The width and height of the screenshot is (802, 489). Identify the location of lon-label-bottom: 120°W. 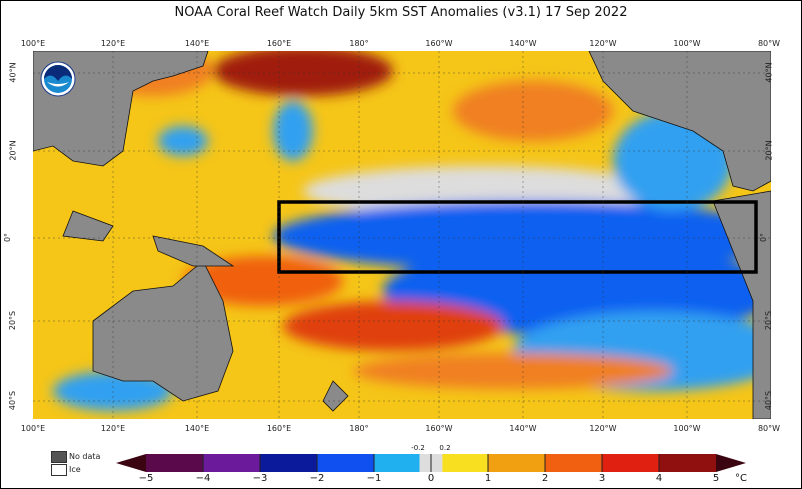
(603, 428).